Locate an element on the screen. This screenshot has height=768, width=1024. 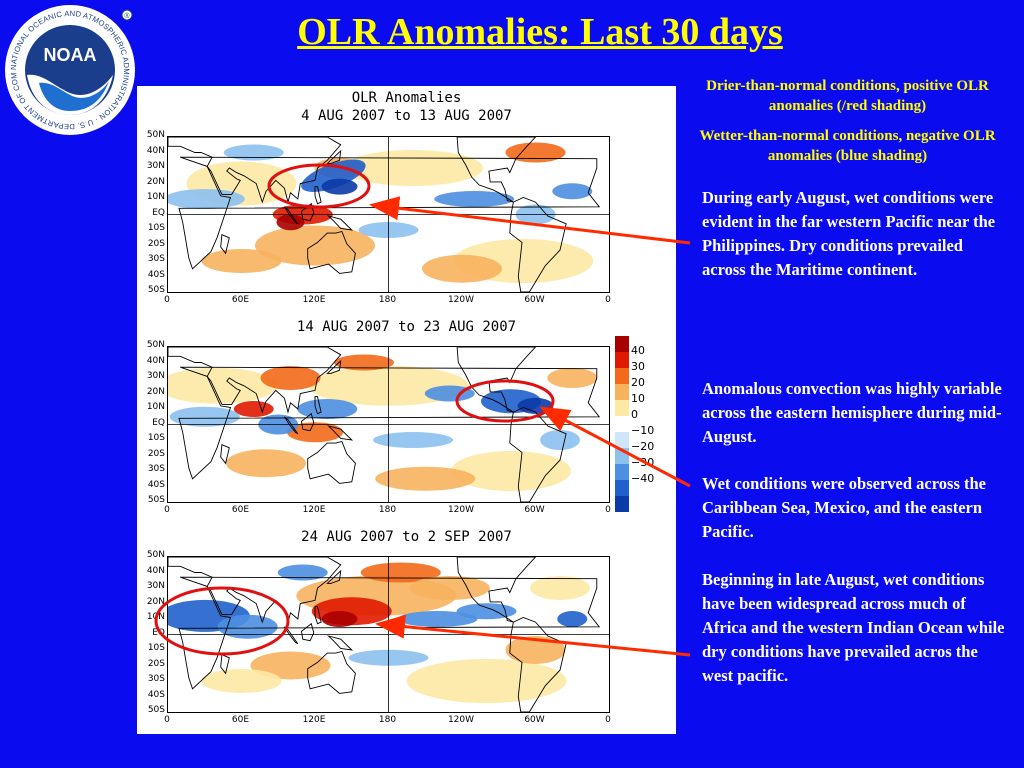
colorbar-label: 0 is located at coordinates (634, 414).